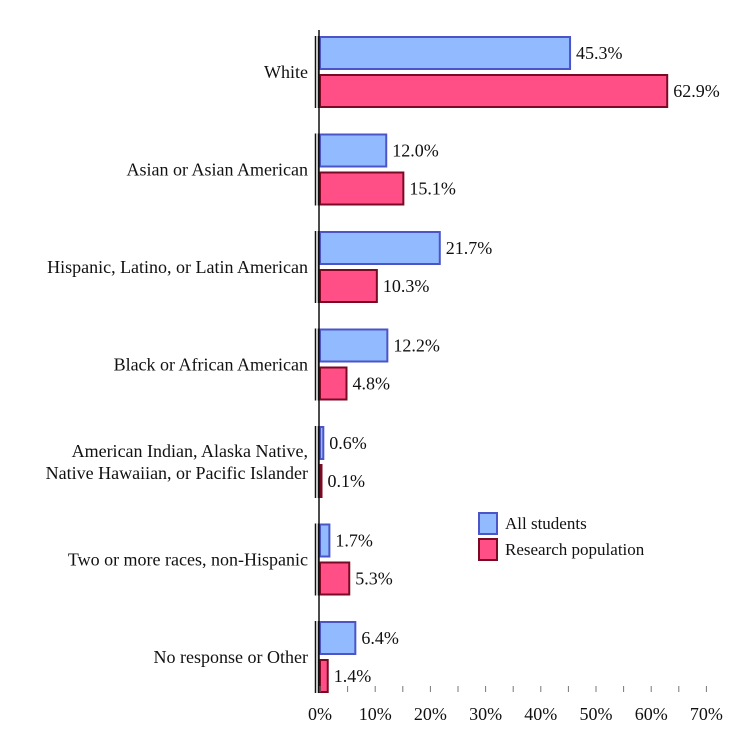 The width and height of the screenshot is (743, 739). Describe the element at coordinates (354, 541) in the screenshot. I see `value-label-all-students-5: 1.7%` at that location.